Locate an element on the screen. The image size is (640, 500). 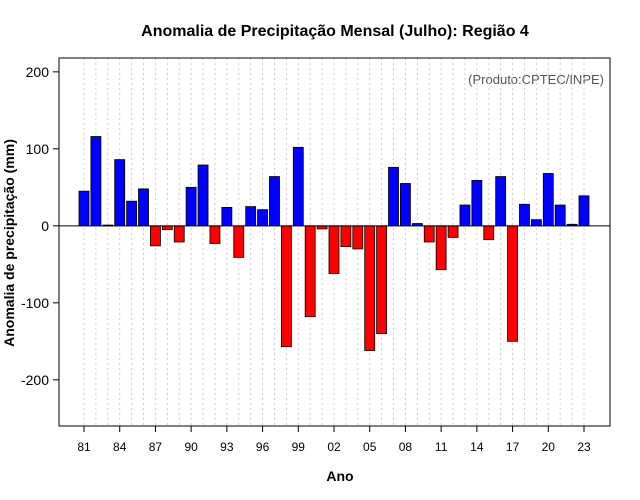
x-axis-title: Ano is located at coordinates (339, 476).